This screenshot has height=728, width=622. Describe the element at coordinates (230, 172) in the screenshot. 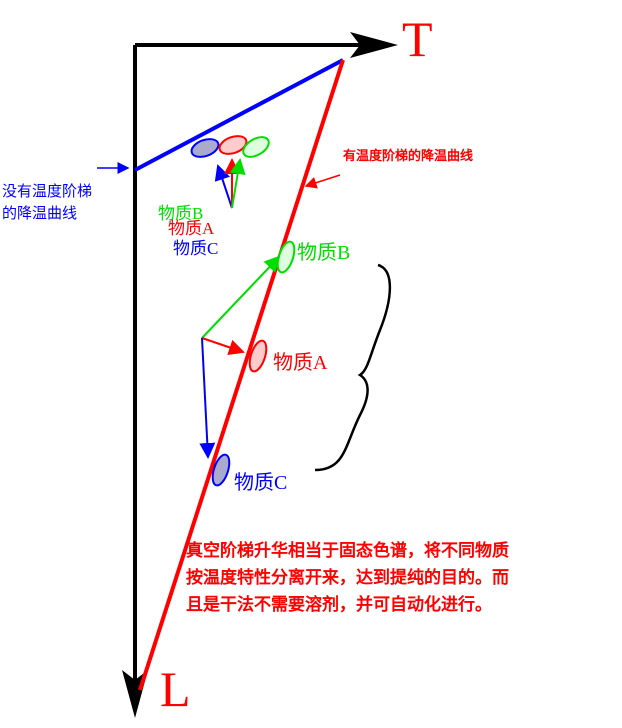

I see `small-cluster` at that location.